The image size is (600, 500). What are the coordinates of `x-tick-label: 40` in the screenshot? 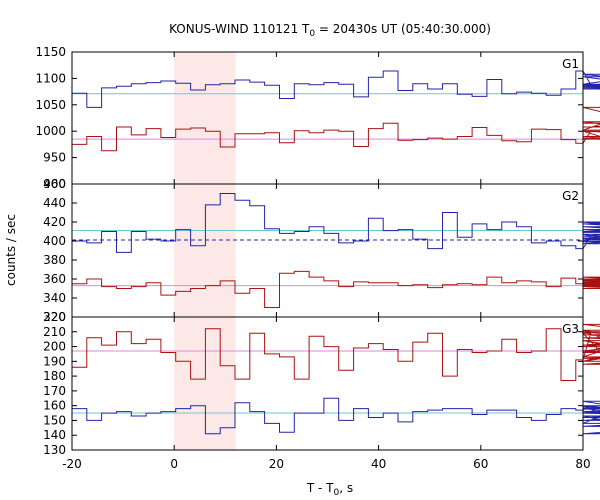 It's located at (378, 464).